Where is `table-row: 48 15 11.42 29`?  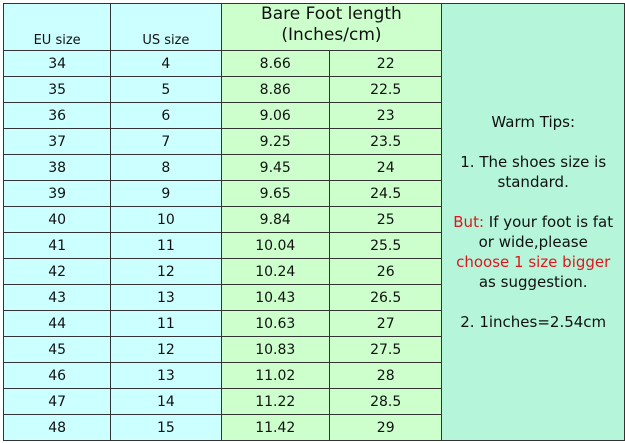
table-row: 48 15 11.42 29 is located at coordinates (313, 427).